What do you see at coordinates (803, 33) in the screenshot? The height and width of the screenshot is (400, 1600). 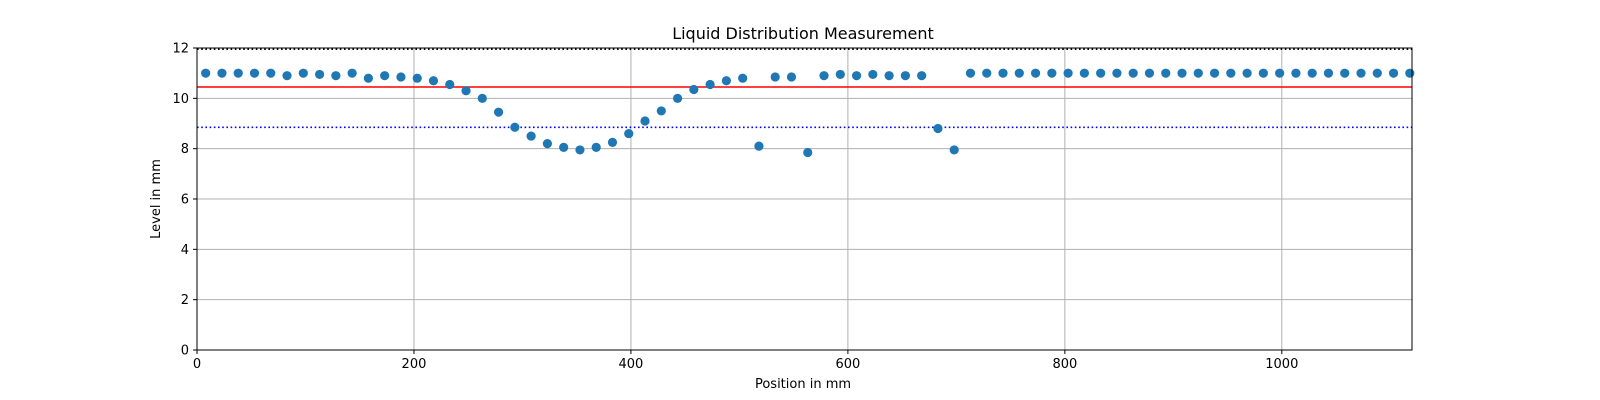 I see `chart-title: Liquid Distribution Measurement` at bounding box center [803, 33].